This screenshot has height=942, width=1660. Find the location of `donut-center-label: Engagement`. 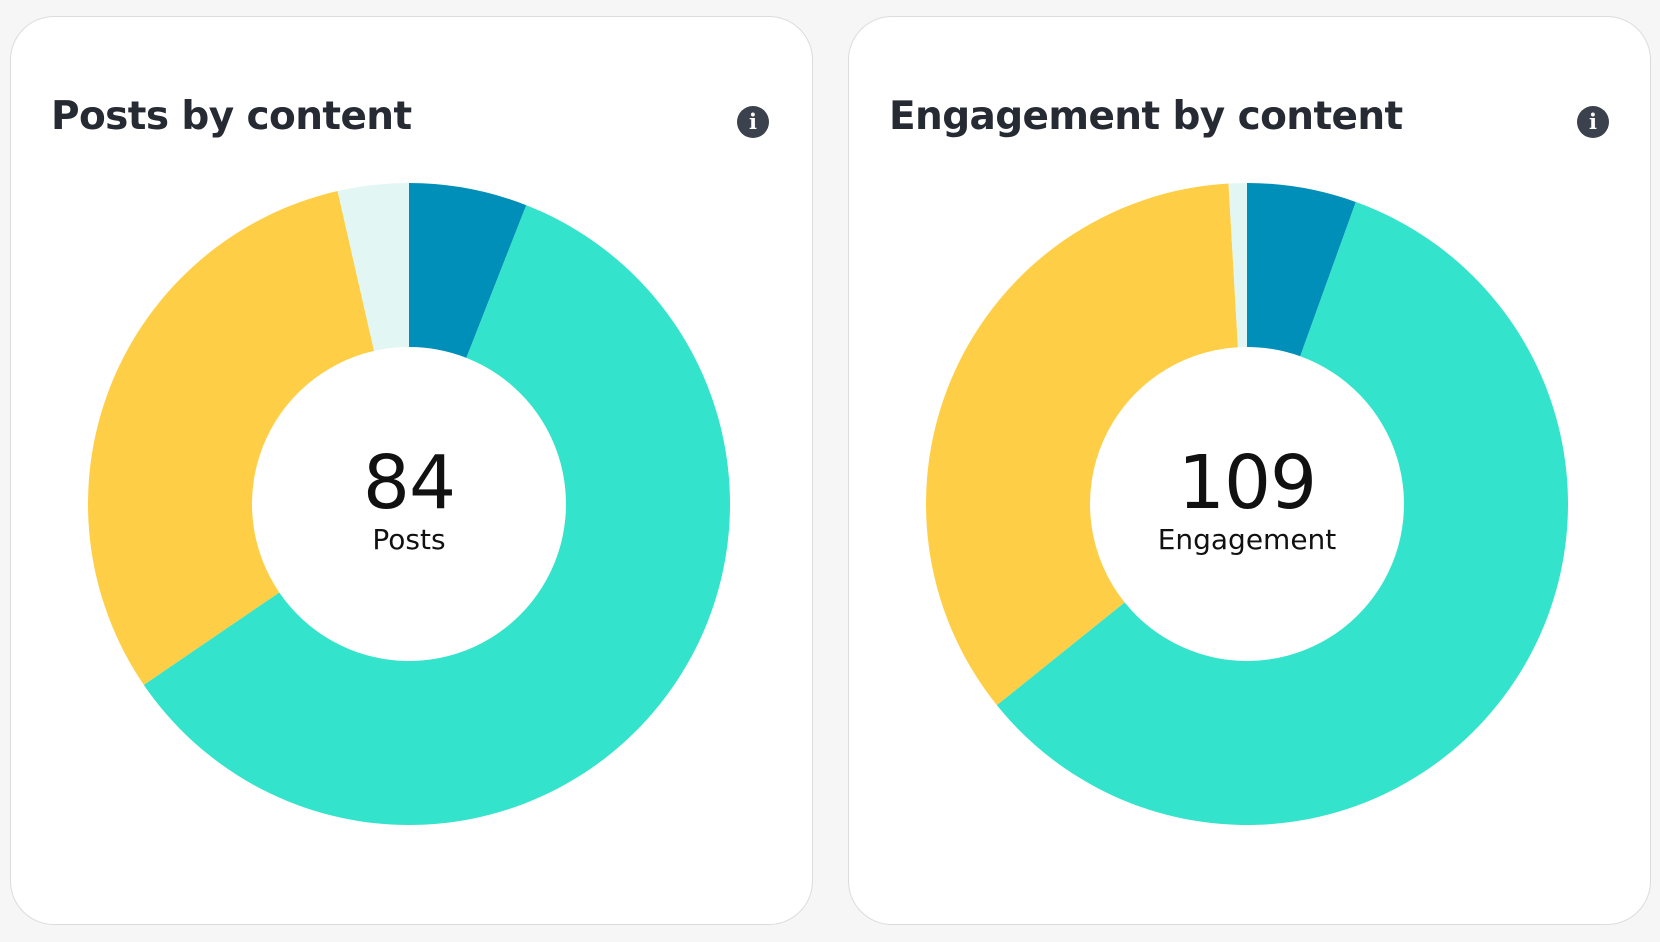

donut-center-label: Engagement is located at coordinates (1247, 539).